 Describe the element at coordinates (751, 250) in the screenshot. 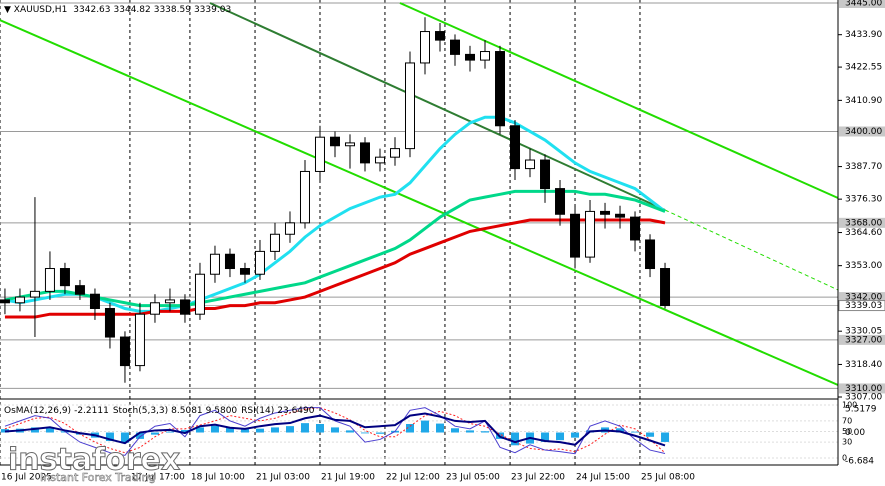

I see `trendline` at that location.